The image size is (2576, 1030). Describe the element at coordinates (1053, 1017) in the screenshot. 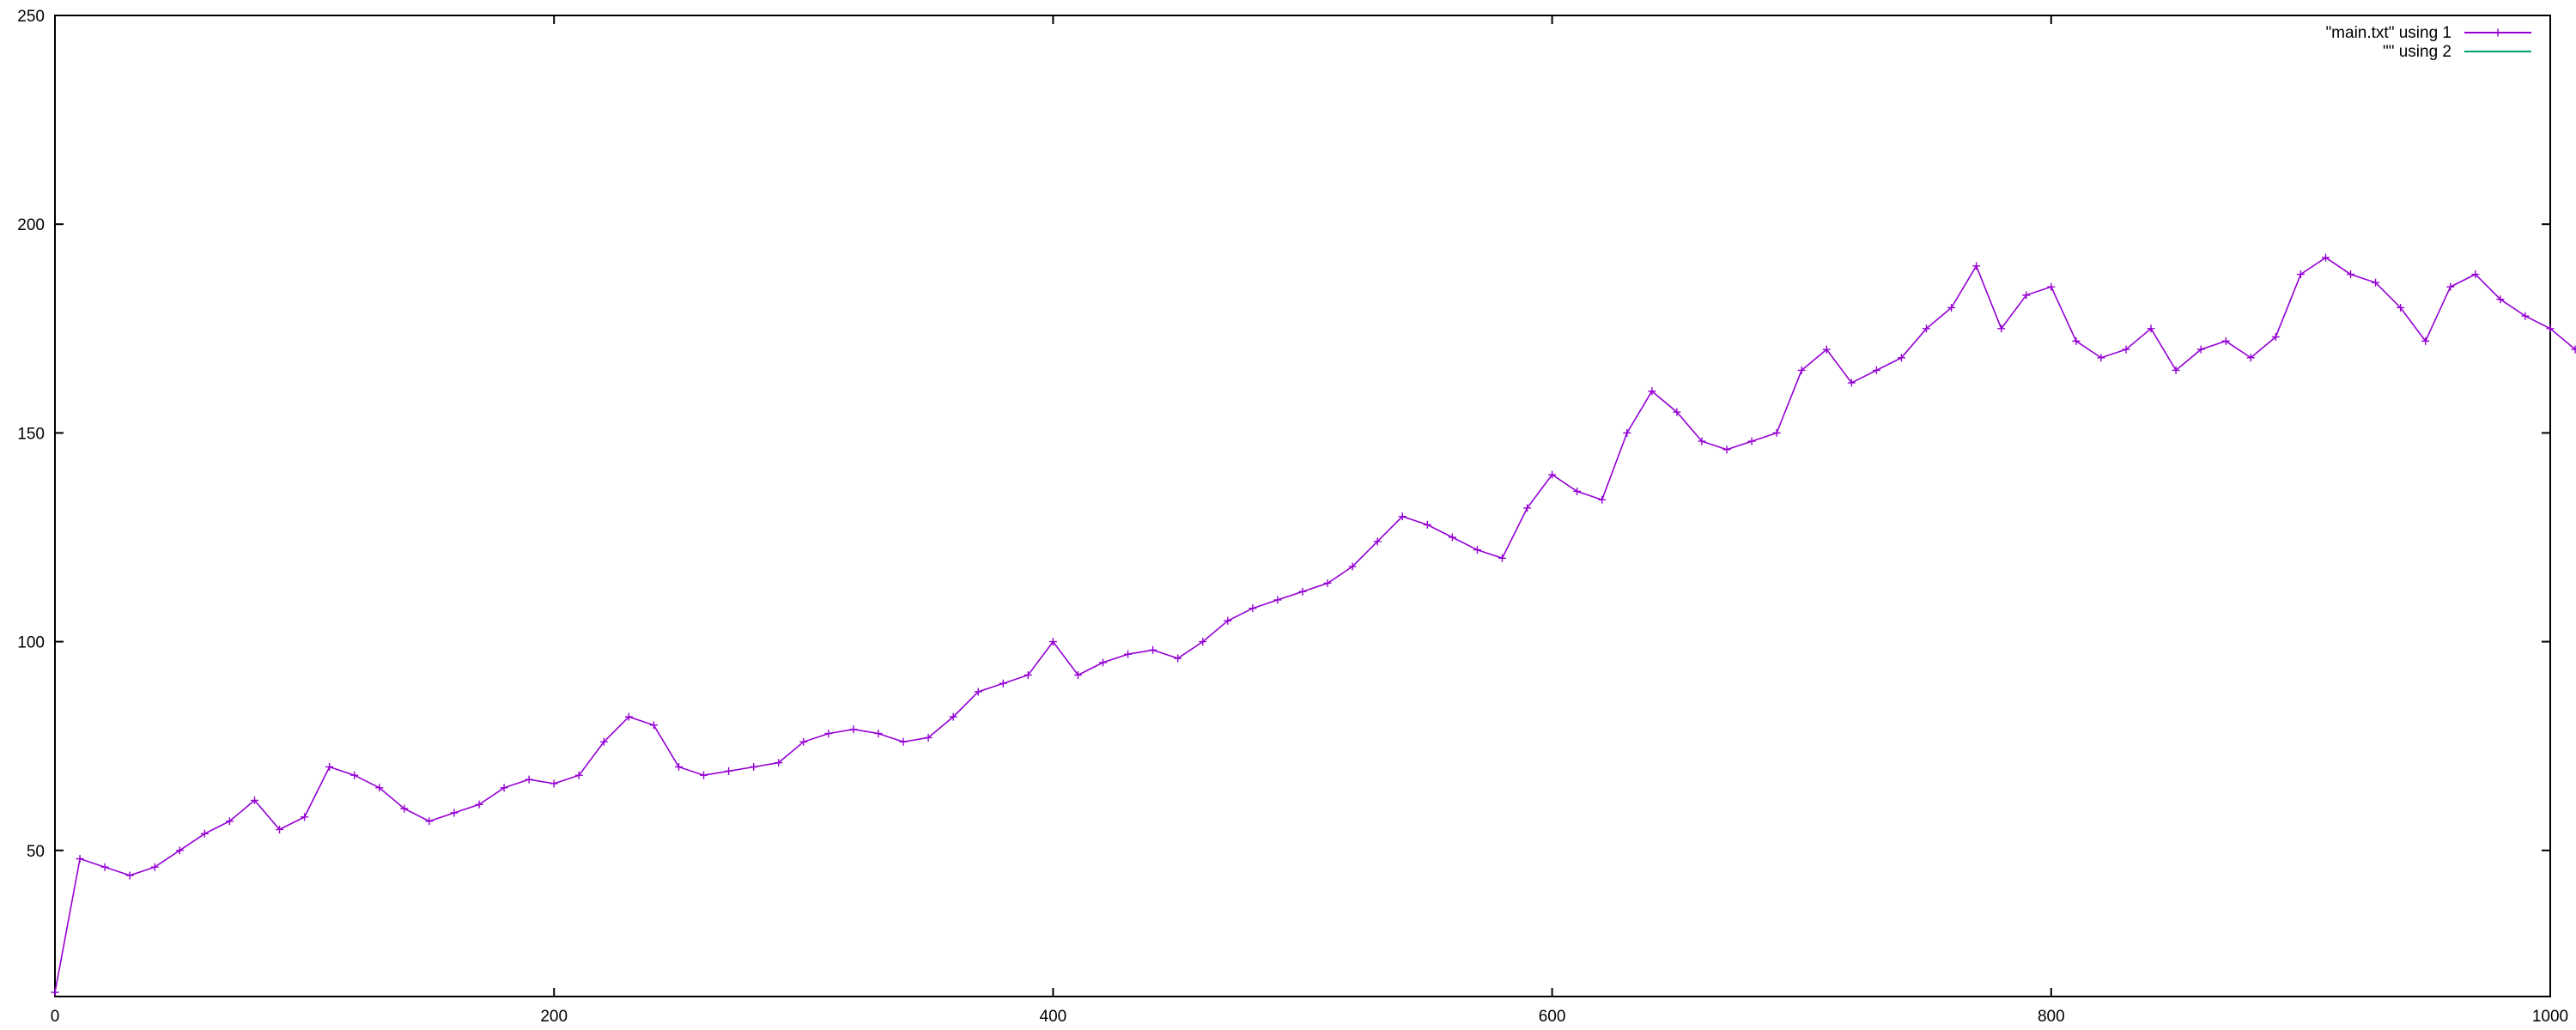

I see `x-tick-label: 400` at that location.